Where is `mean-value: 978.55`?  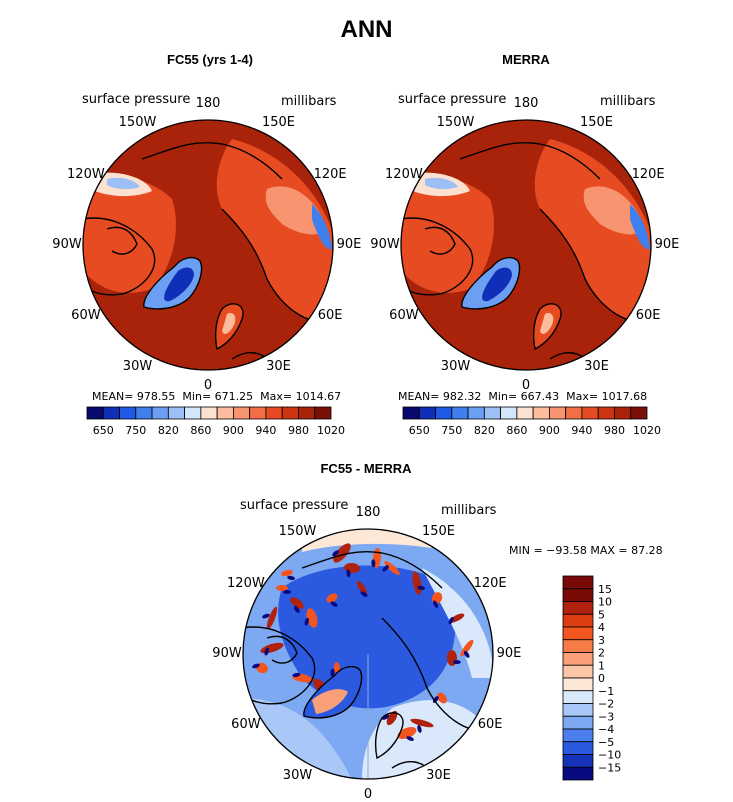
mean-value: 978.55 is located at coordinates (156, 396).